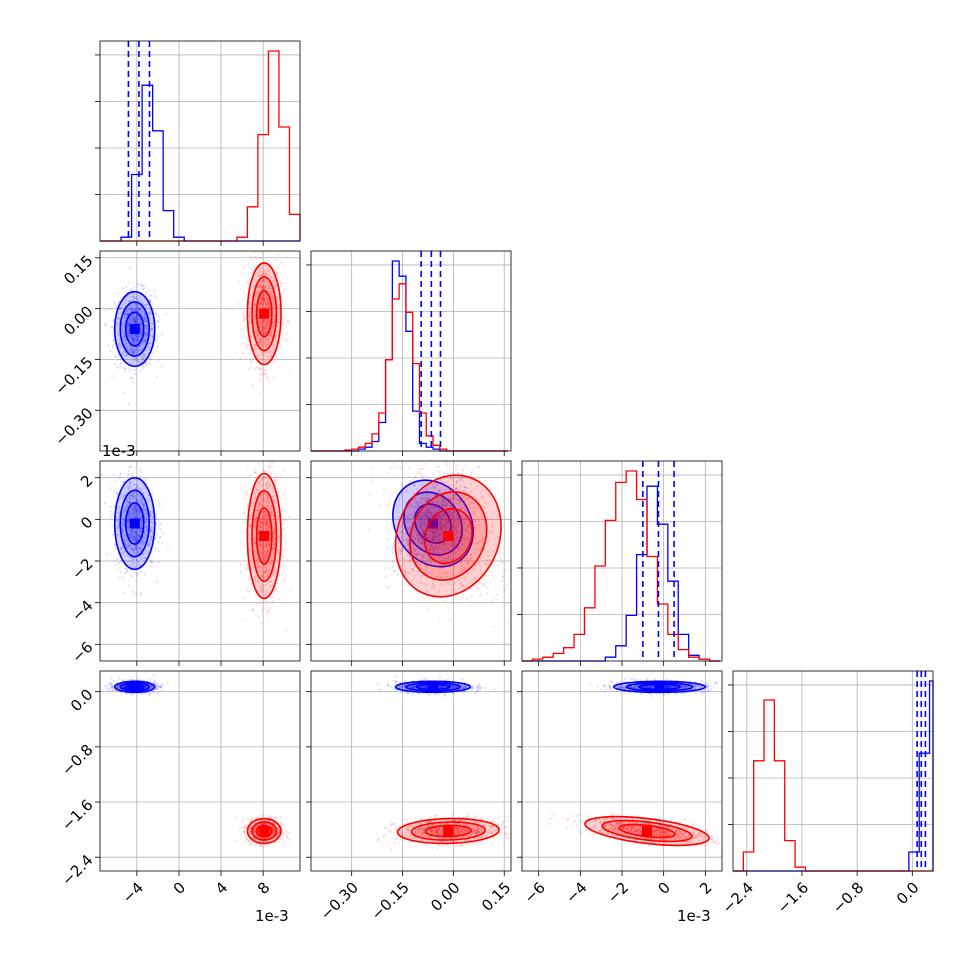 This screenshot has height=970, width=970. Describe the element at coordinates (535, 893) in the screenshot. I see `tick-label-x-2-0: −6` at that location.